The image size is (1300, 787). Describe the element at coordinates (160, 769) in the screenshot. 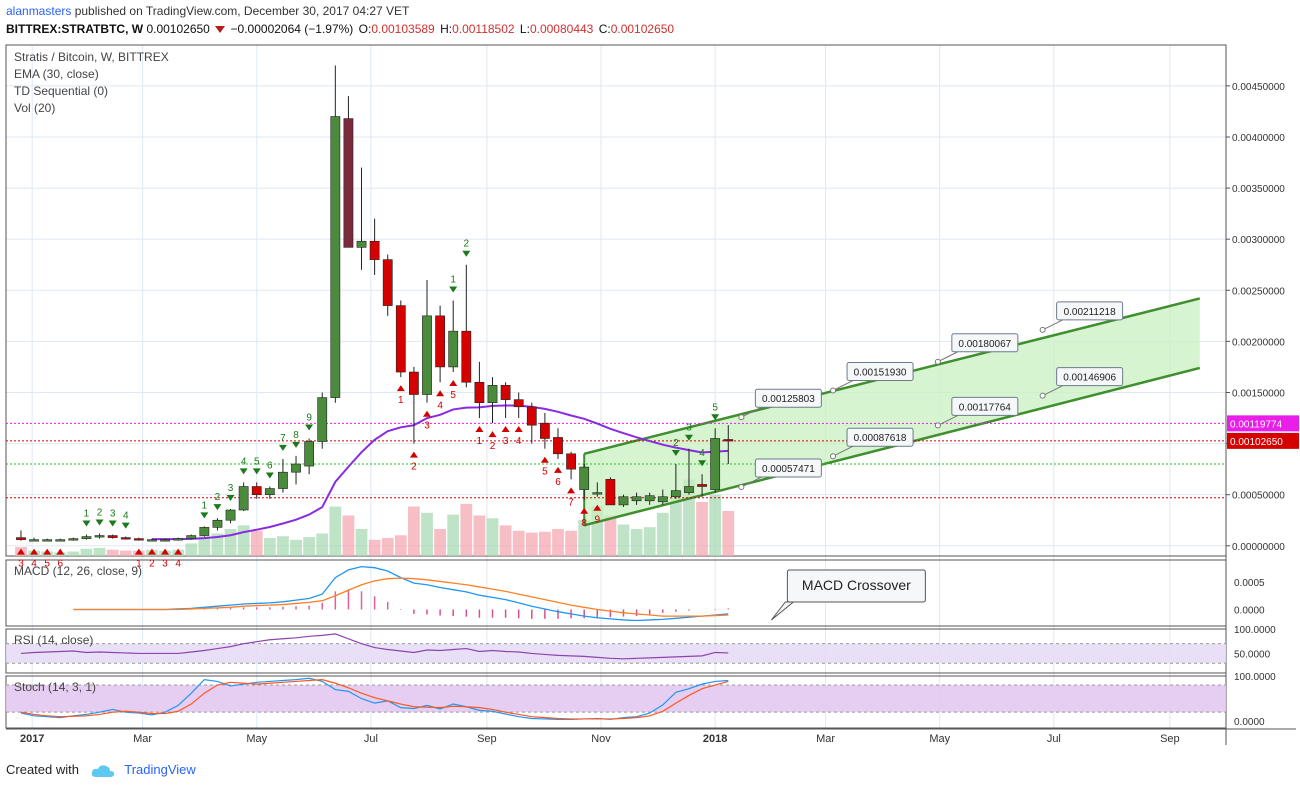

I see `tradingview-link: TradingView` at that location.